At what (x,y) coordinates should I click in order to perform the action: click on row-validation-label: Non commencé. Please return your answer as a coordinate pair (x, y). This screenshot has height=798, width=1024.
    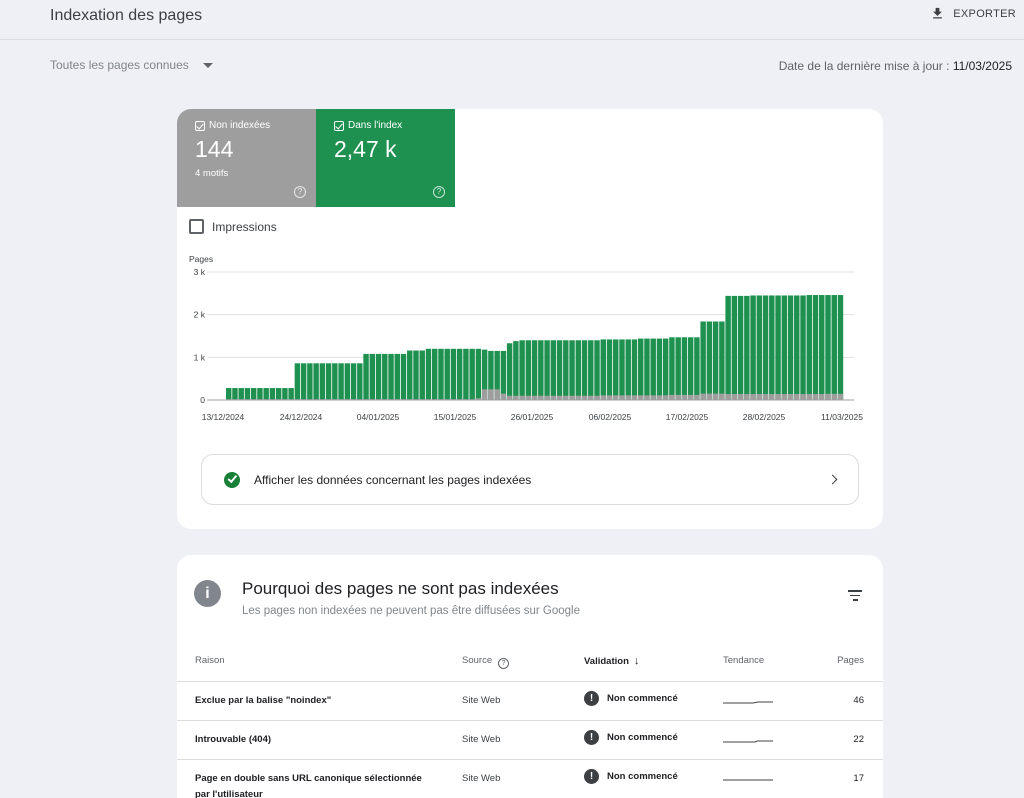
    Looking at the image, I should click on (642, 776).